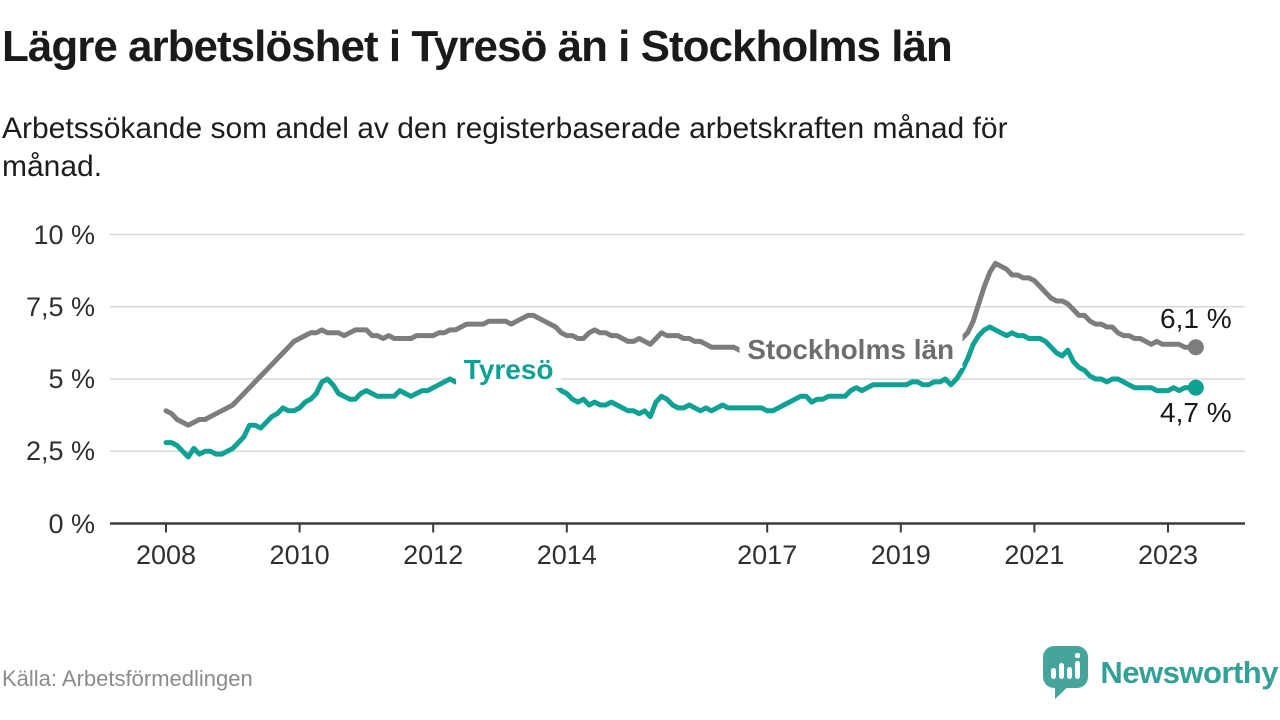 The width and height of the screenshot is (1280, 720). I want to click on y-axis-tick-label: 5 %, so click(71, 379).